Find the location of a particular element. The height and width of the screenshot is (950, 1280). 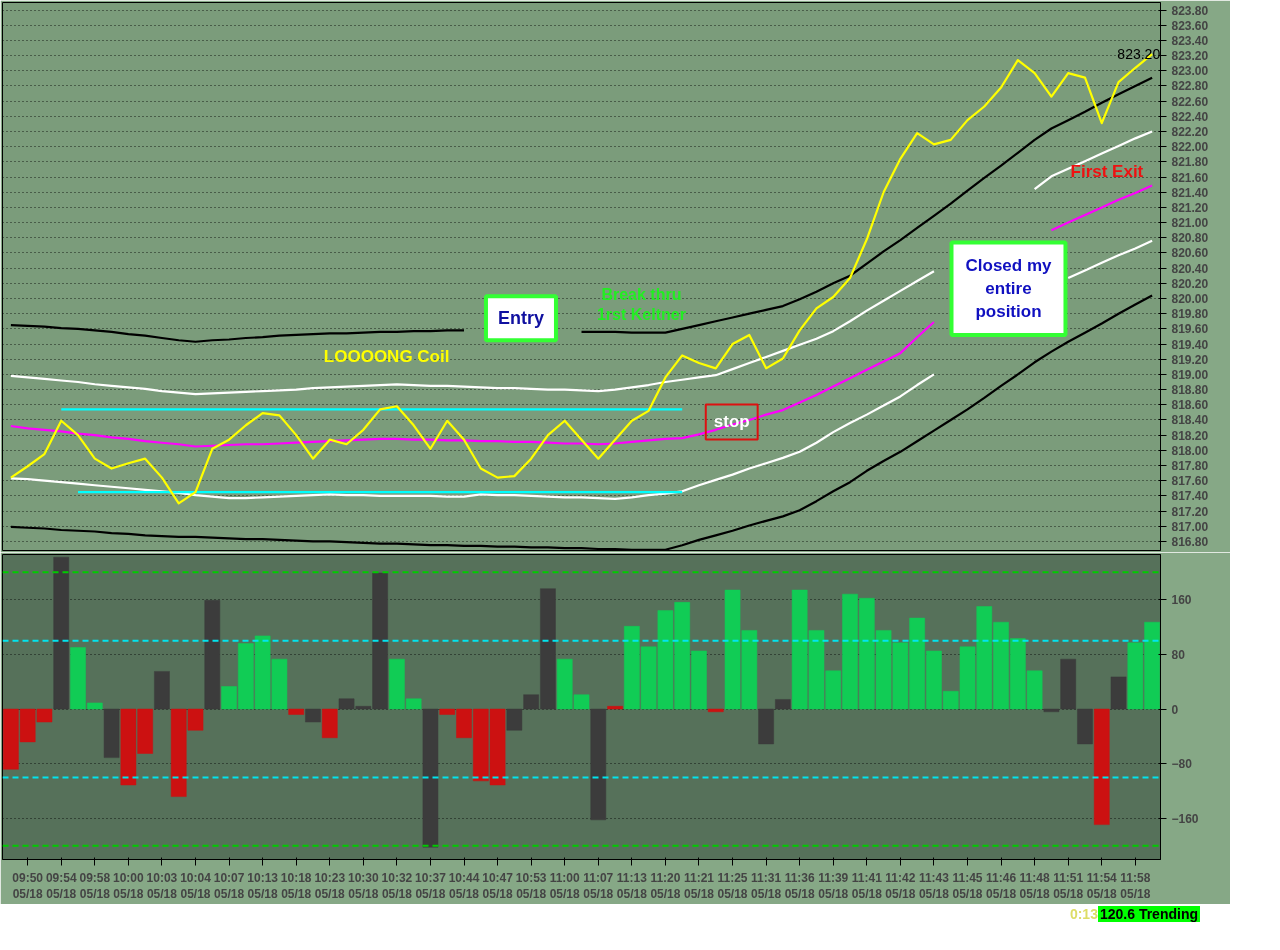

y-tick-label: 818.20 is located at coordinates (1190, 435).